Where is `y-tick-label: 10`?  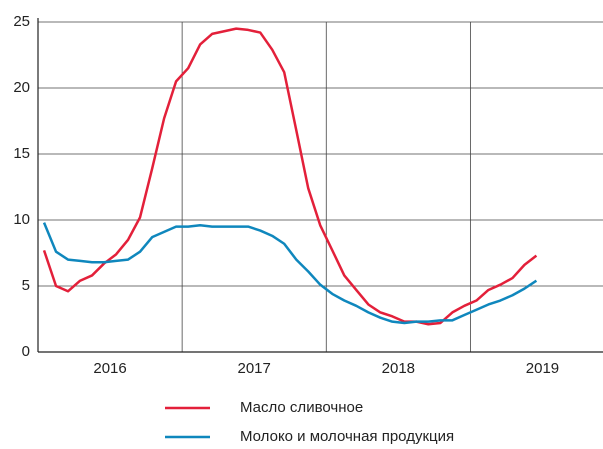 y-tick-label: 10 is located at coordinates (21, 219).